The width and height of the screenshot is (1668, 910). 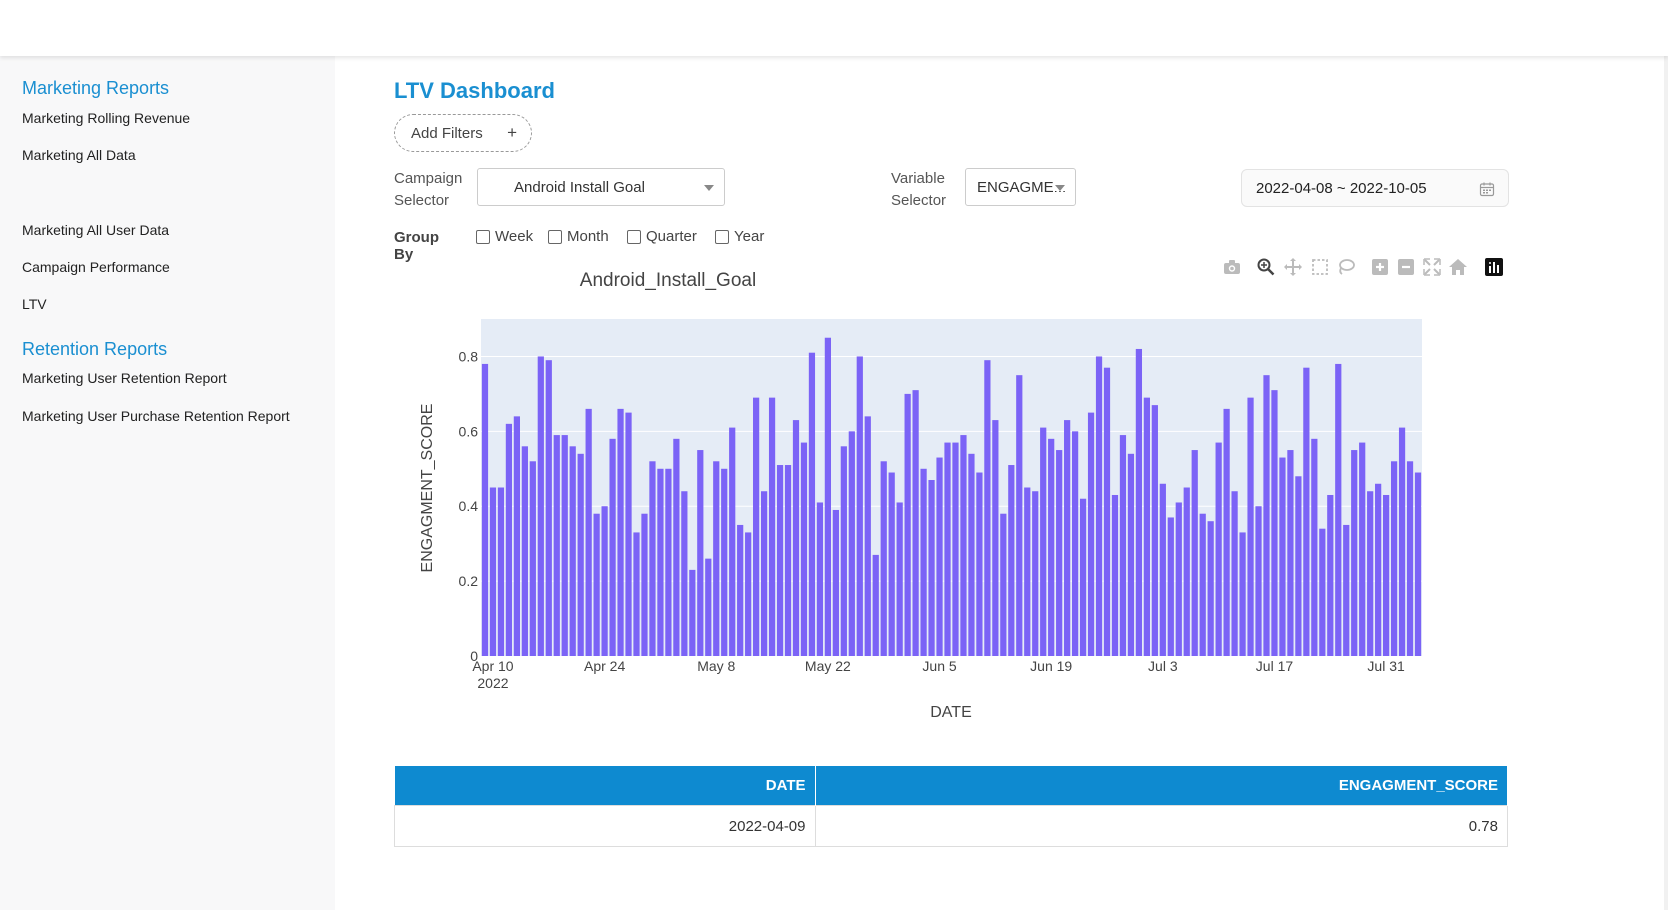 I want to click on zoom-in-icon, so click(x=1380, y=267).